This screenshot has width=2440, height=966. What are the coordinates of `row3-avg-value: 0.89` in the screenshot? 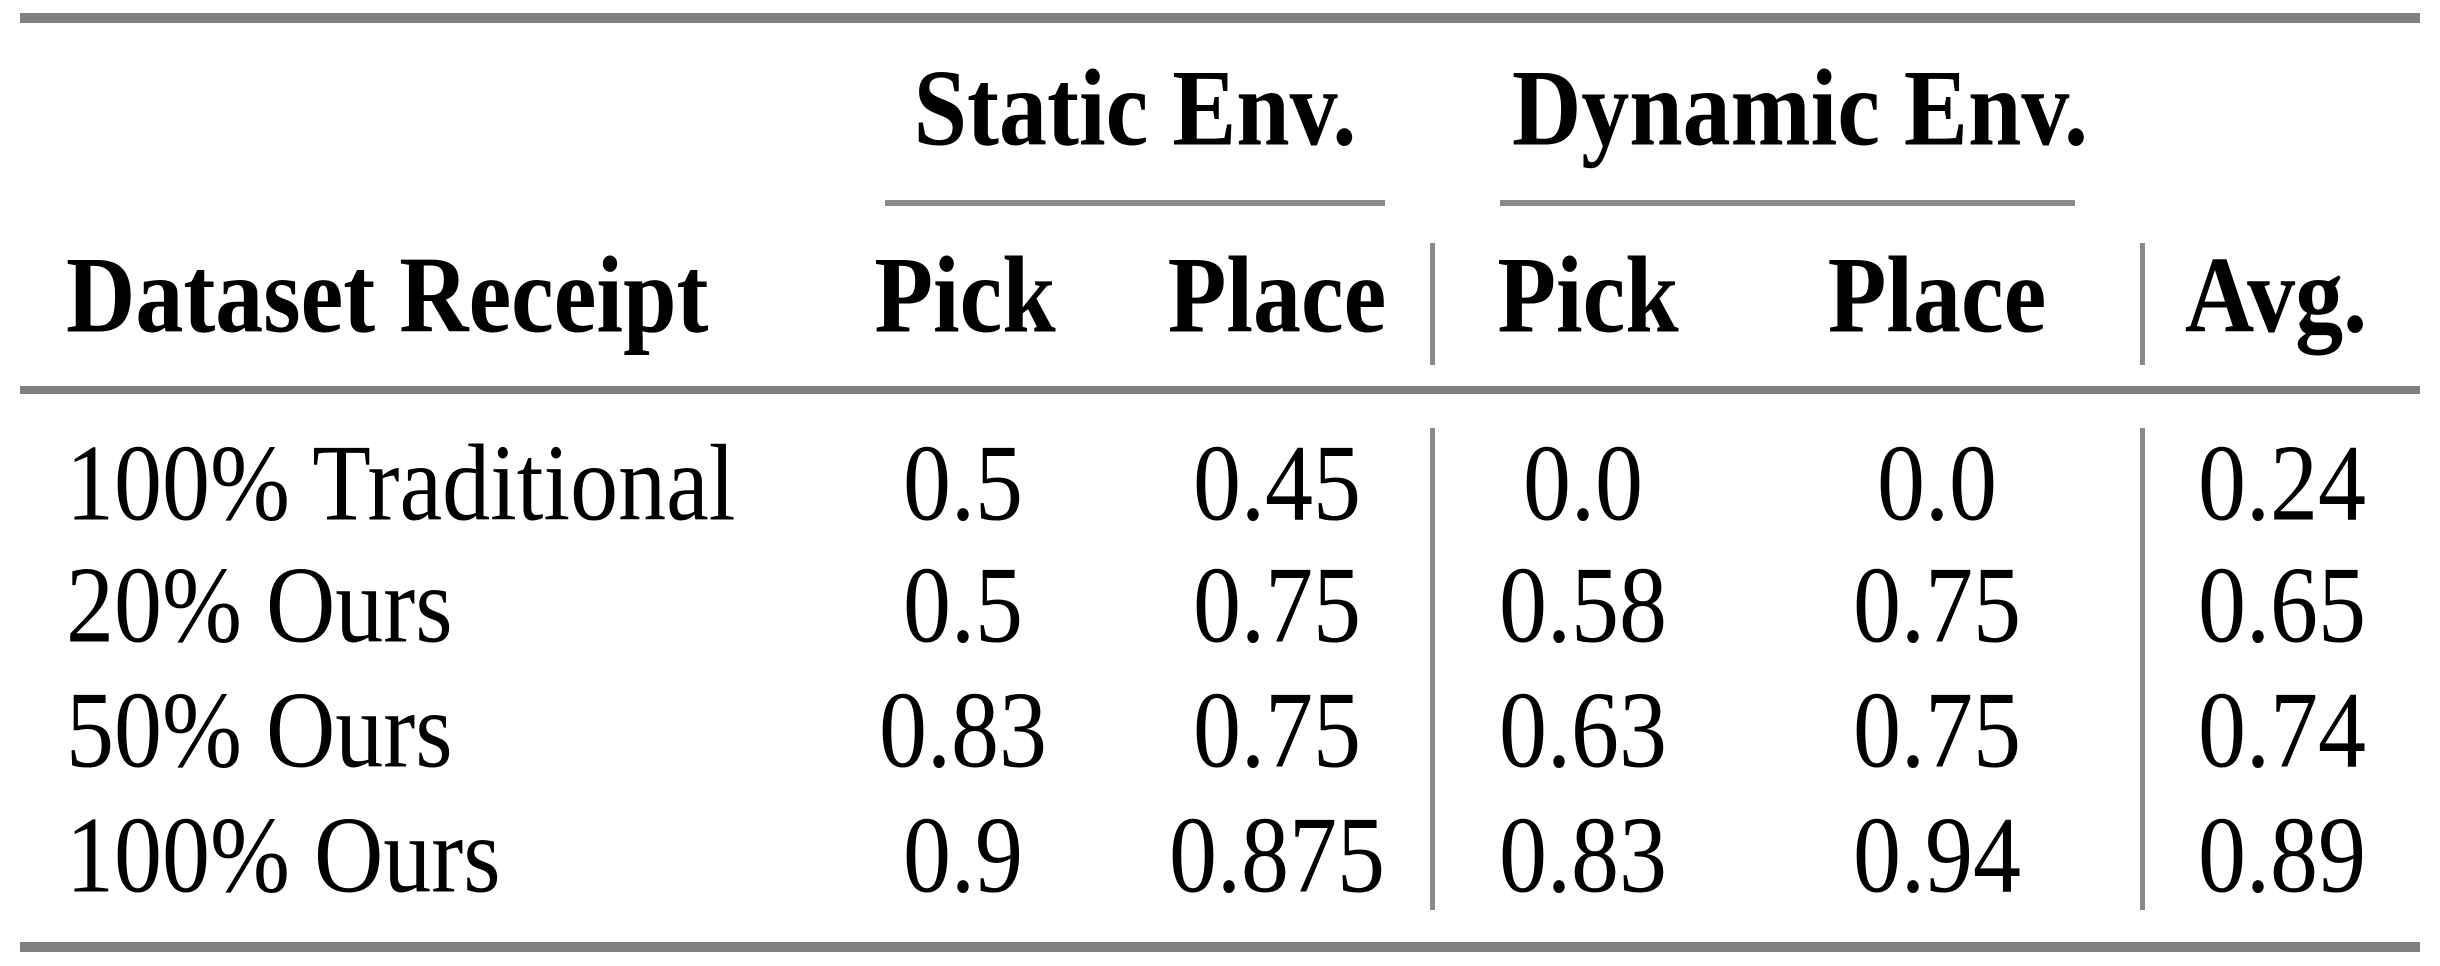 It's located at (2282, 854).